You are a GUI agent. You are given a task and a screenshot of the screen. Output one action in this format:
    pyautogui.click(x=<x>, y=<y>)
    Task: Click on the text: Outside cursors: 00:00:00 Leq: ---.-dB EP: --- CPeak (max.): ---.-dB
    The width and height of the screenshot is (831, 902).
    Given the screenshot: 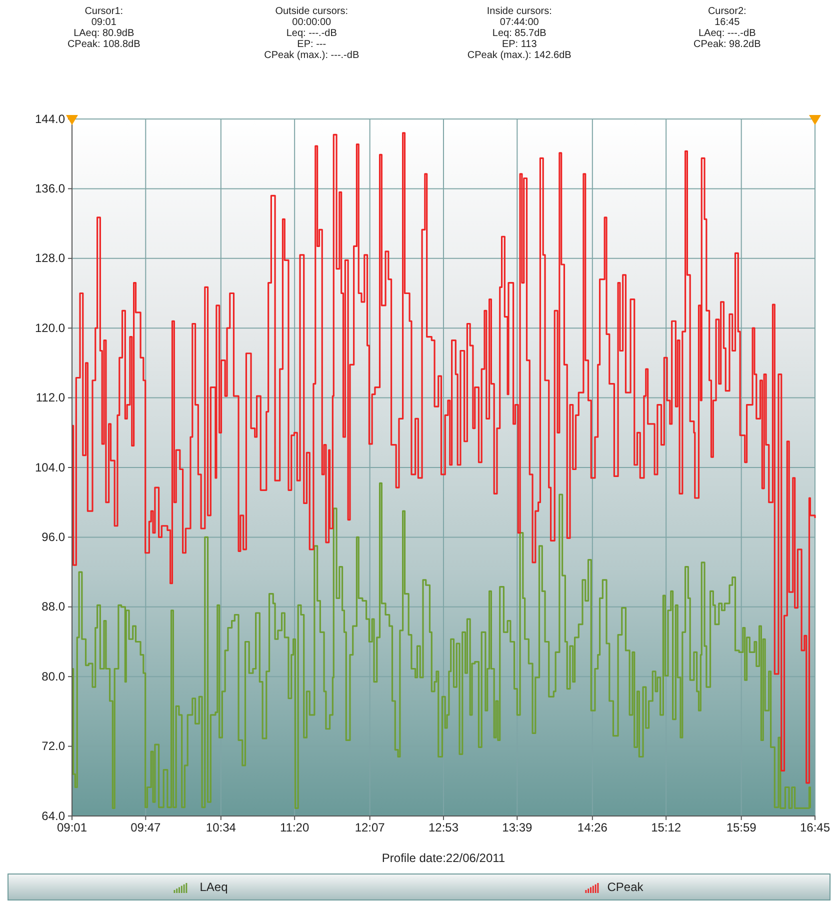 What is the action you would take?
    pyautogui.click(x=312, y=33)
    